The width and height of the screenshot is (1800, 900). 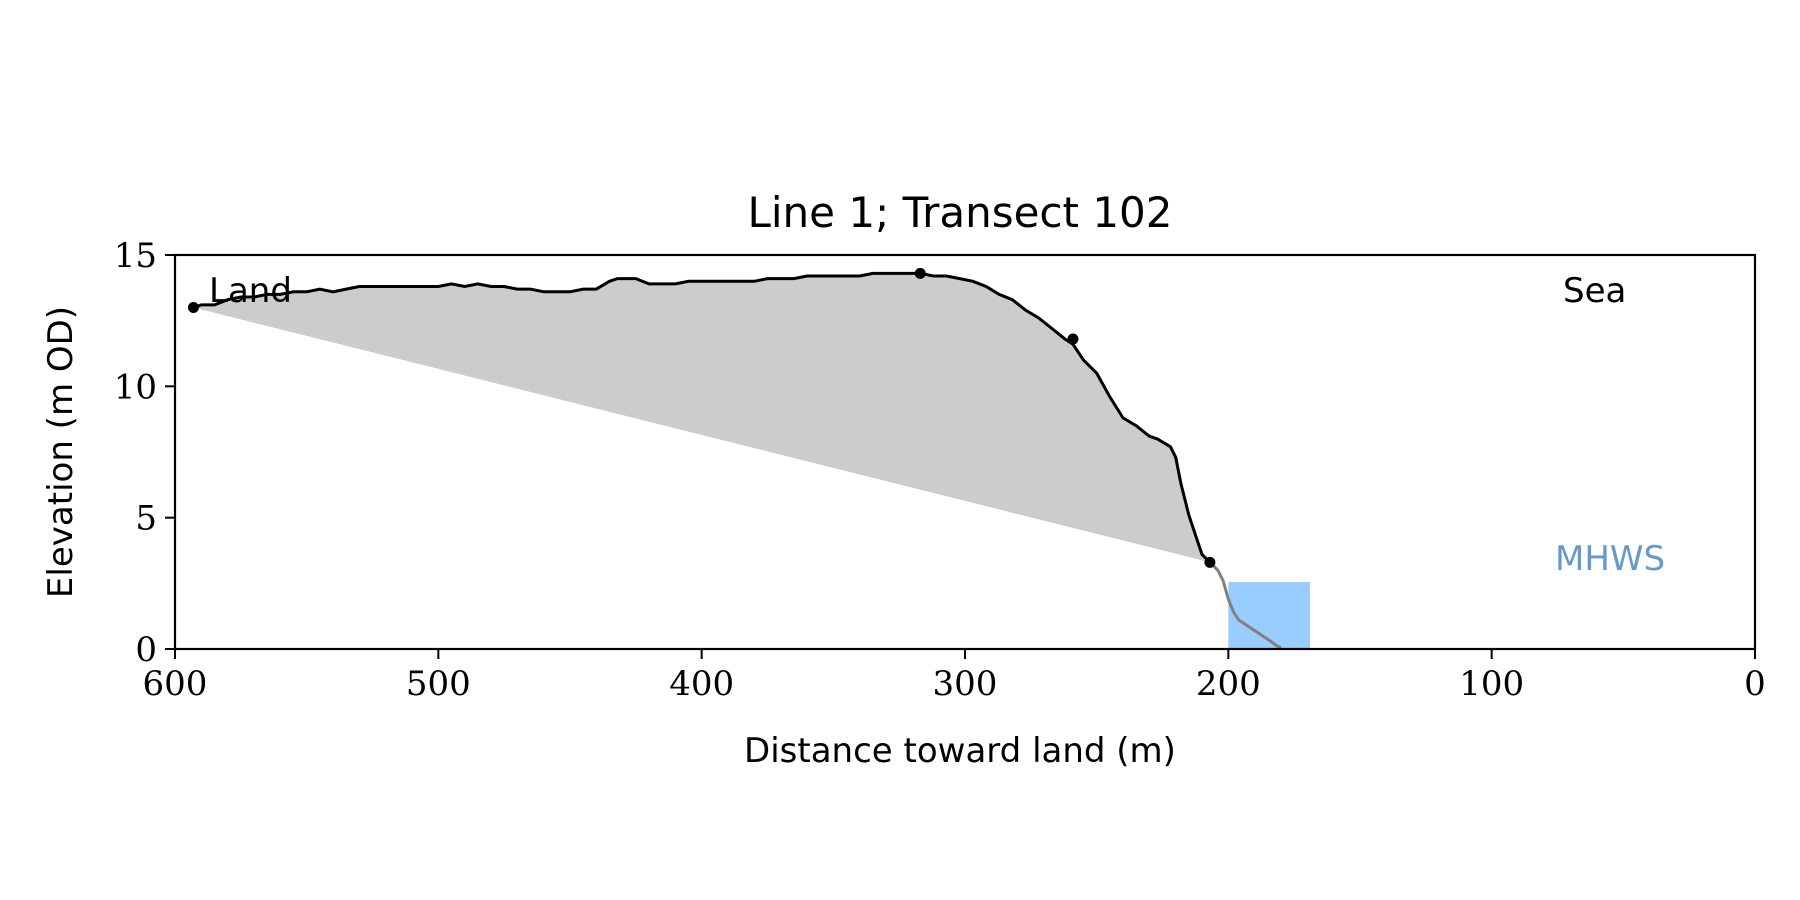 What do you see at coordinates (146, 650) in the screenshot?
I see `y-tick-label: 0` at bounding box center [146, 650].